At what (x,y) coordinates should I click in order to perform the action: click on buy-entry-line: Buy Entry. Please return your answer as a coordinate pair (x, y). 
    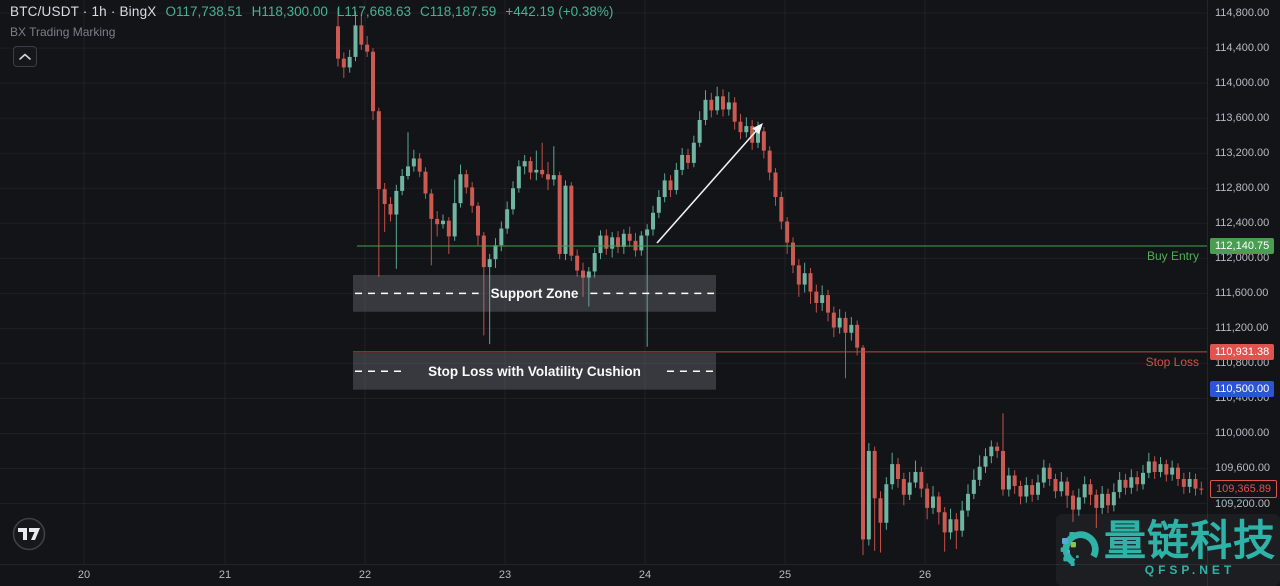
    Looking at the image, I should click on (782, 254).